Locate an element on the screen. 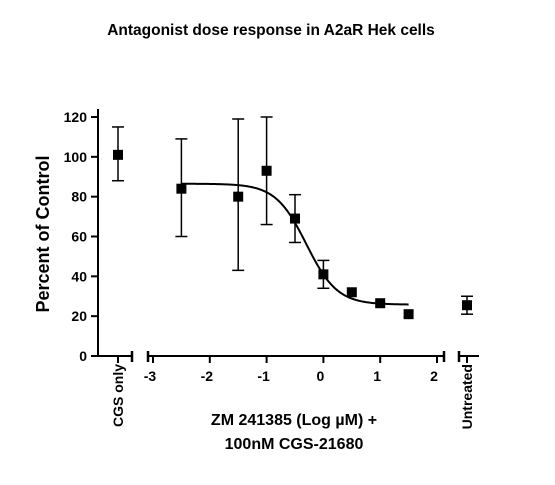  x-tick-label-2: 2 is located at coordinates (434, 376).